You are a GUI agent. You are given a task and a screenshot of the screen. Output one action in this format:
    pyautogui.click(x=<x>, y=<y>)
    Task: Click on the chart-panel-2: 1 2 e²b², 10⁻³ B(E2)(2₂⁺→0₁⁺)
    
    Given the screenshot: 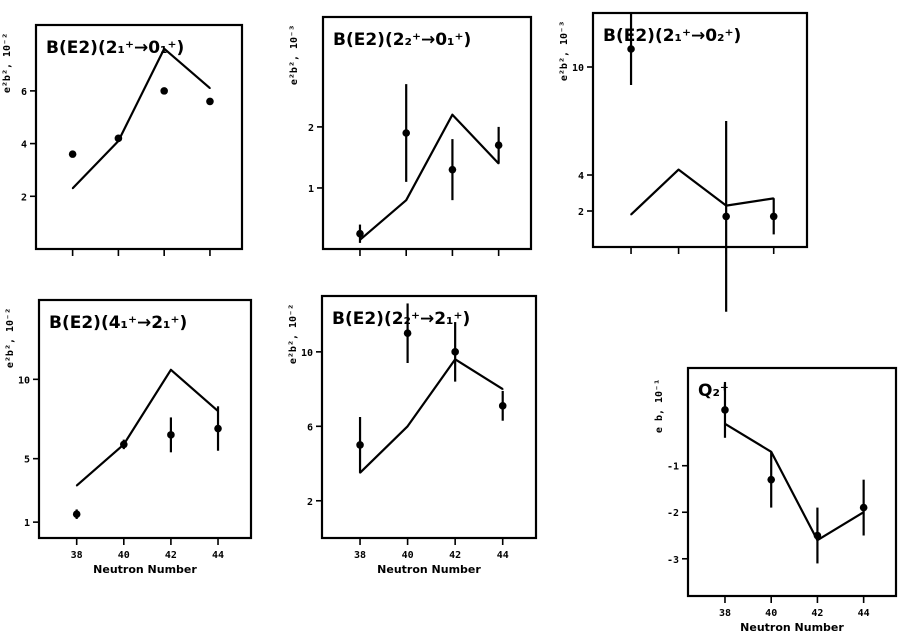 What is the action you would take?
    pyautogui.click(x=411, y=135)
    